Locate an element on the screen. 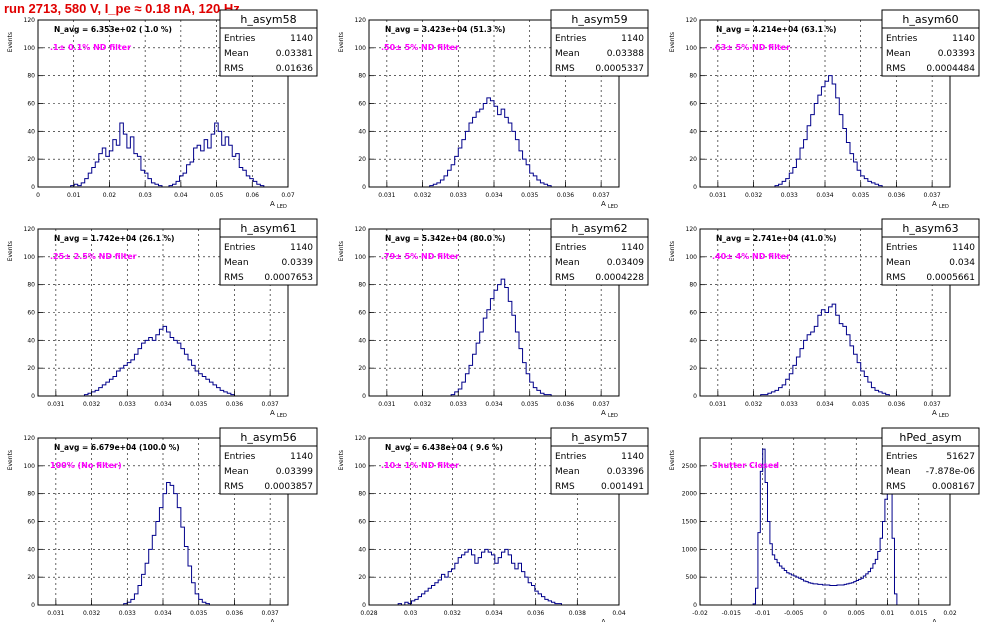 Image resolution: width=996 pixels, height=622 pixels. x-tick-label: 0.06 is located at coordinates (253, 195).